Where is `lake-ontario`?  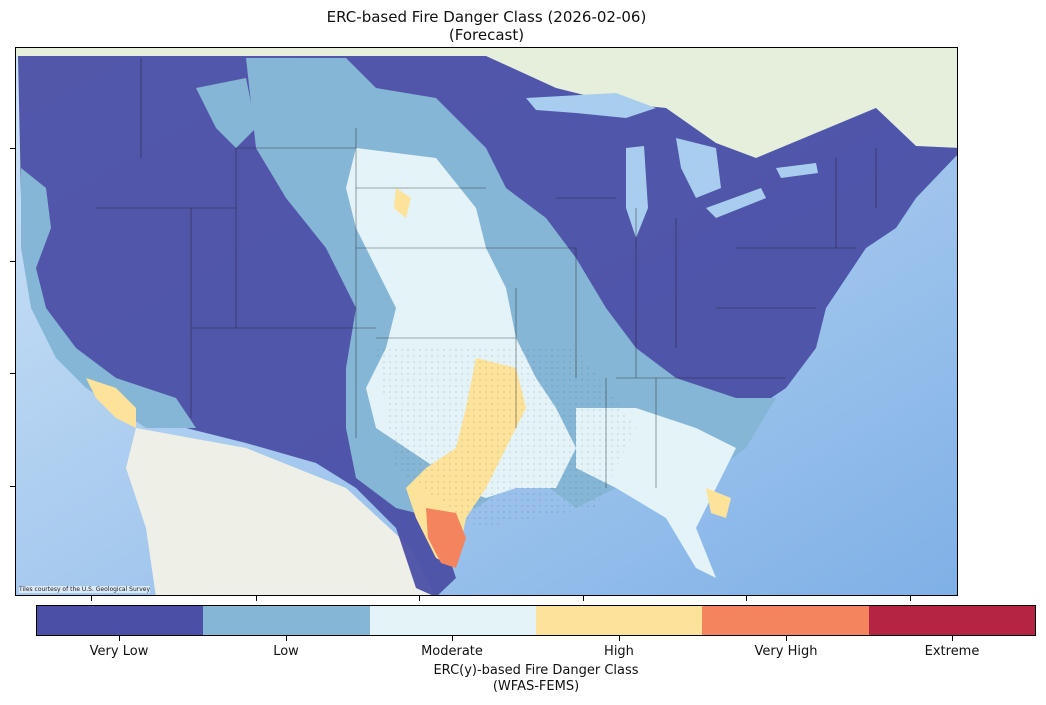
lake-ontario is located at coordinates (797, 170).